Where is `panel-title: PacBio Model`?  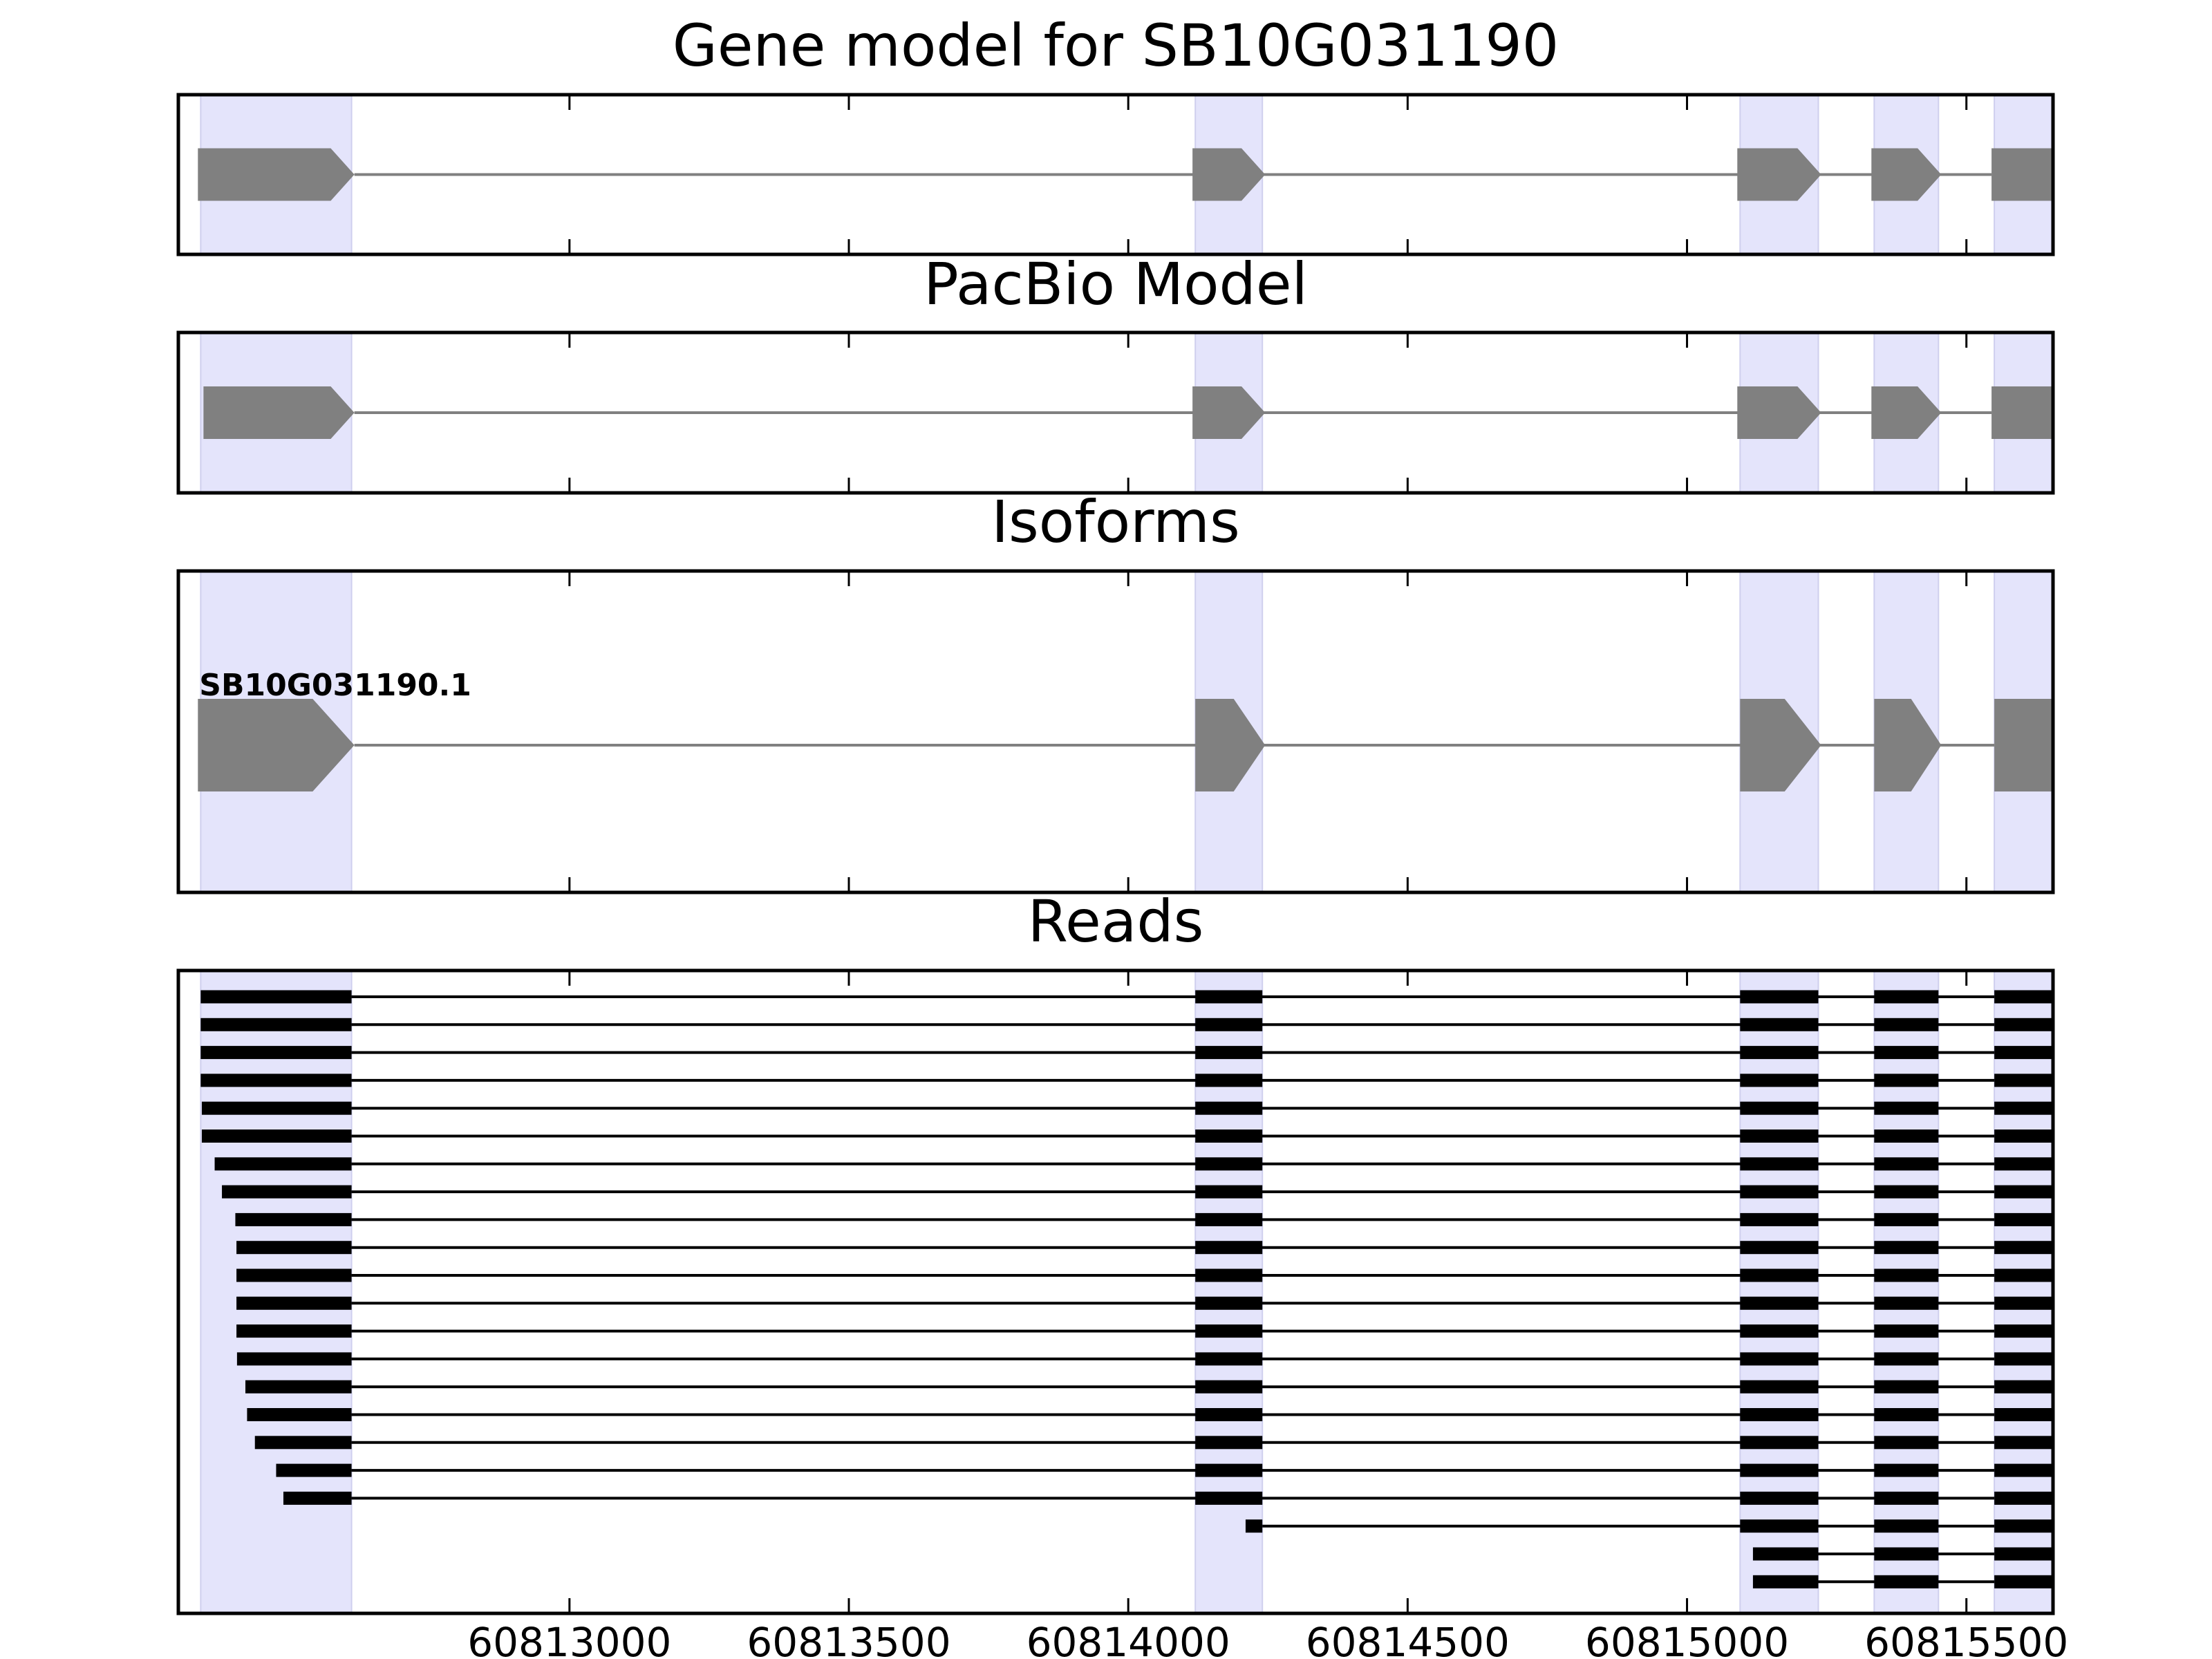 panel-title: PacBio Model is located at coordinates (1116, 284).